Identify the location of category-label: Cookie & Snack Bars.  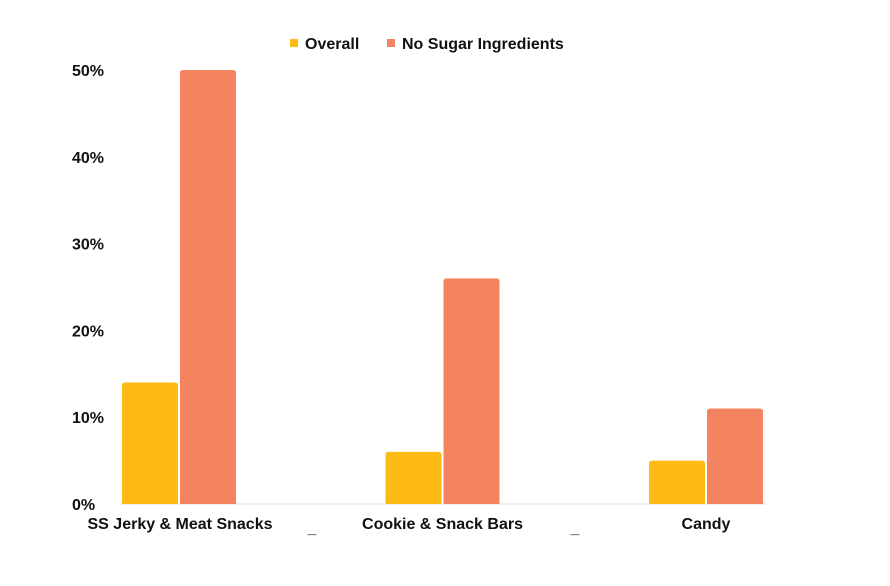
(442, 524).